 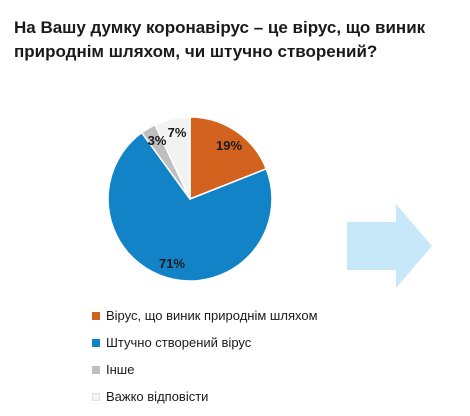 I want to click on pie-slice-labels: 19% 71% 3%7%, so click(x=195, y=198).